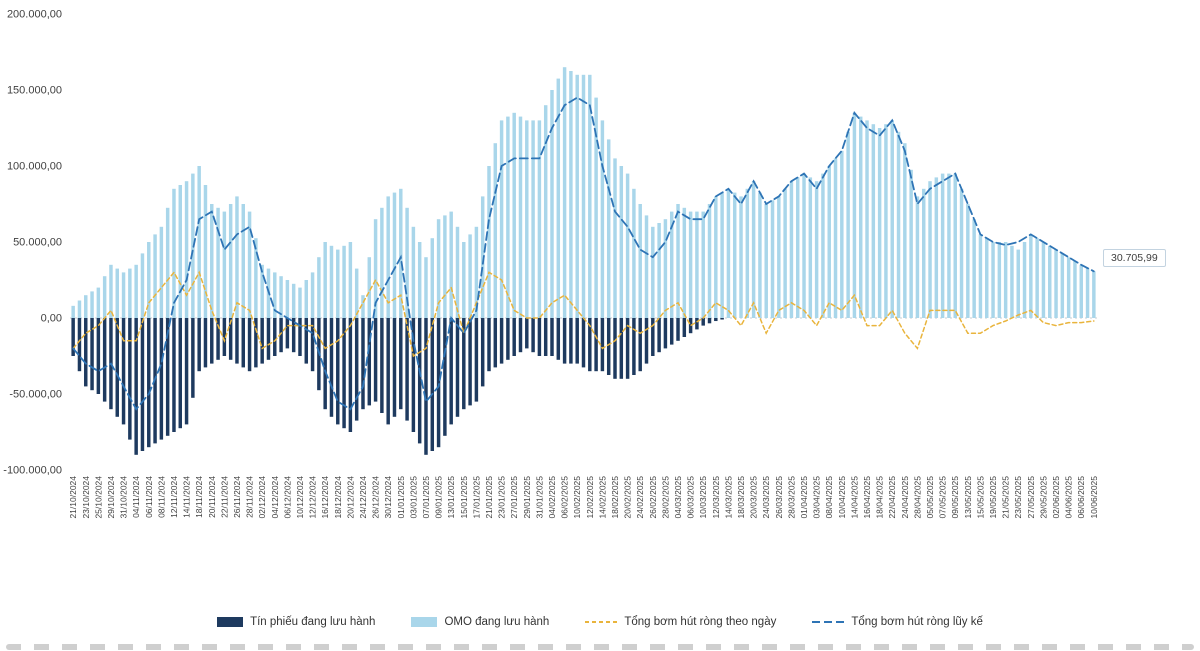 The image size is (1200, 651). What do you see at coordinates (590, 497) in the screenshot?
I see `x-axis-tick: 12/02/2025` at bounding box center [590, 497].